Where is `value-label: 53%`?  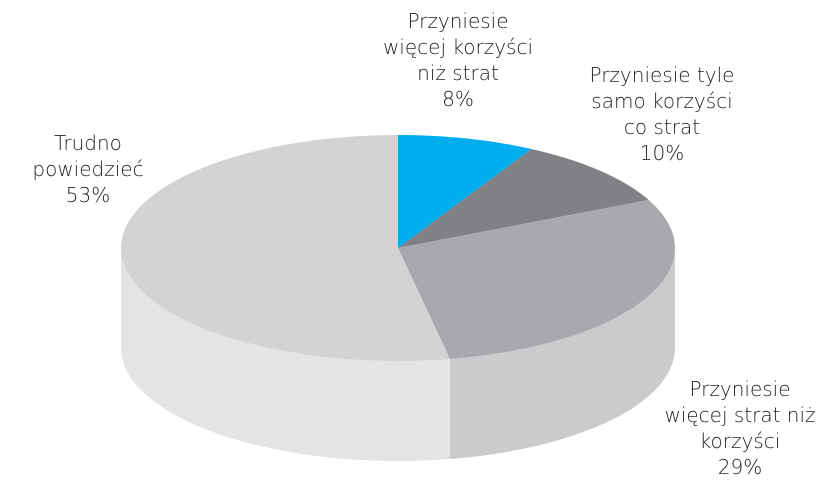
value-label: 53% is located at coordinates (88, 195).